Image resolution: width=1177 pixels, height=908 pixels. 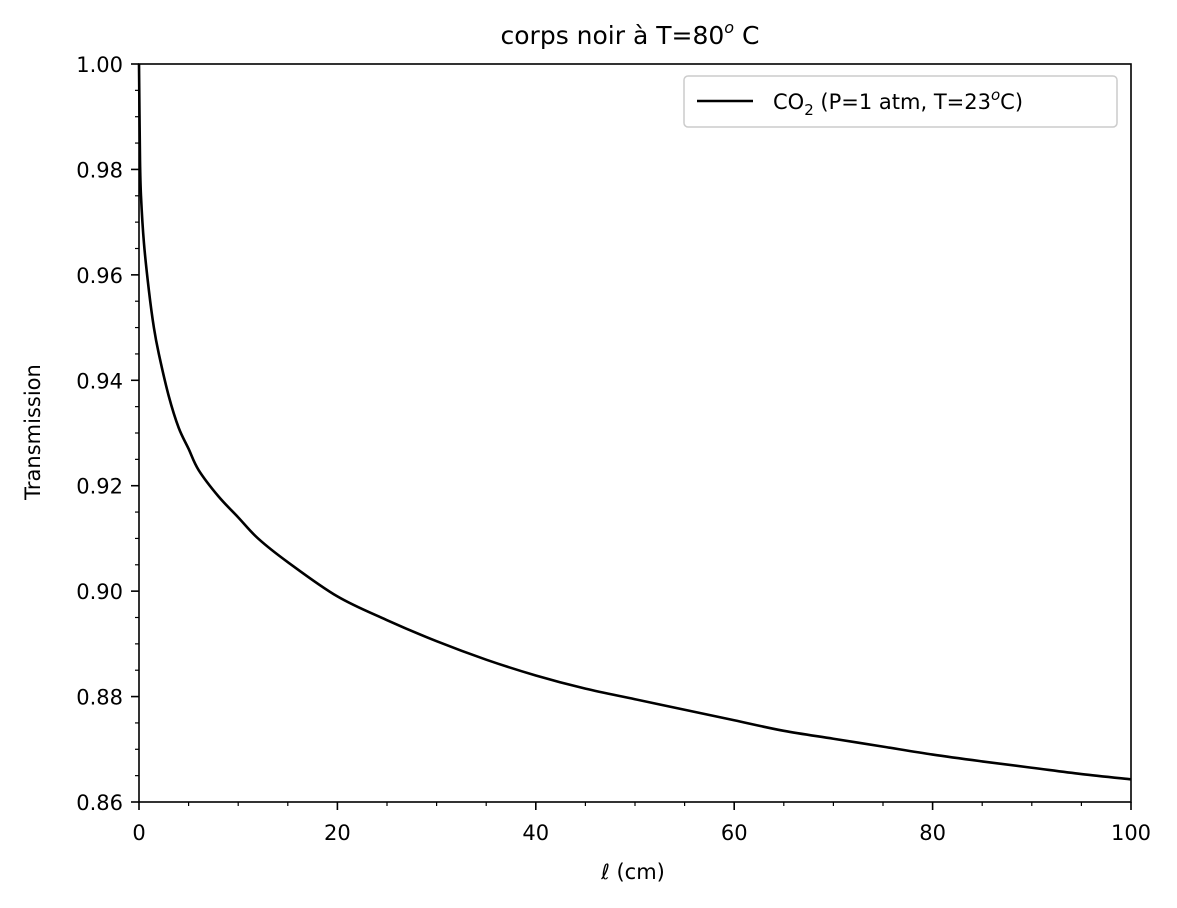 I want to click on y-tick-label: 1.00, so click(x=99, y=65).